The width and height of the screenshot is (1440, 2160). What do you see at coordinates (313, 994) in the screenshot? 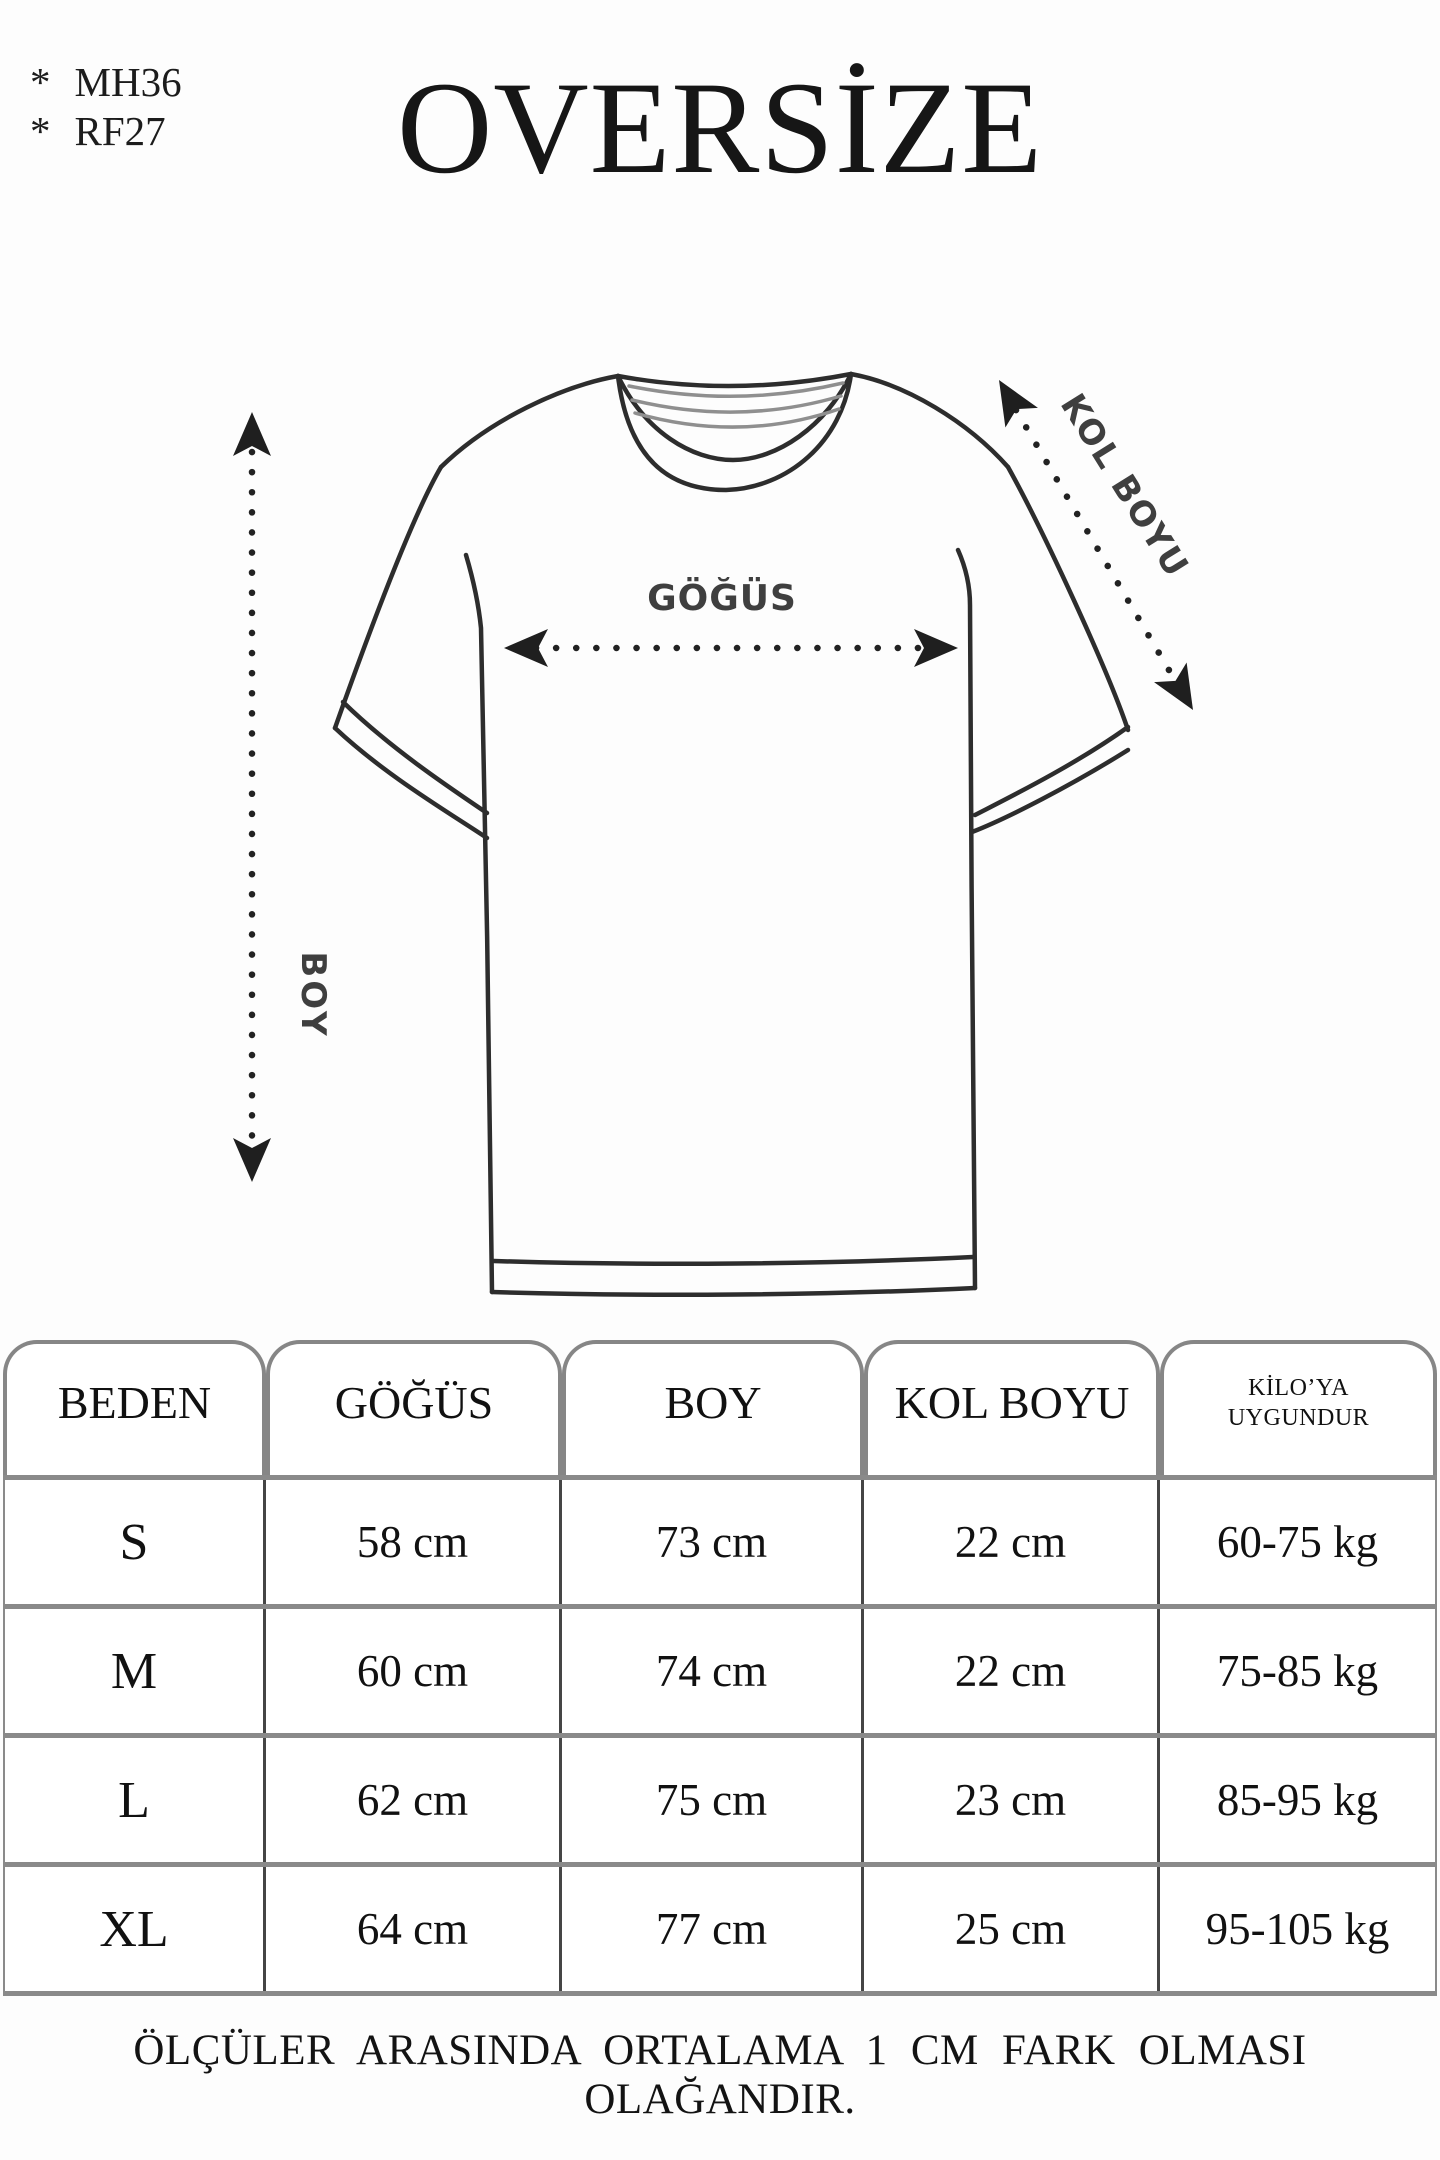
I see `length-label: BOY` at bounding box center [313, 994].